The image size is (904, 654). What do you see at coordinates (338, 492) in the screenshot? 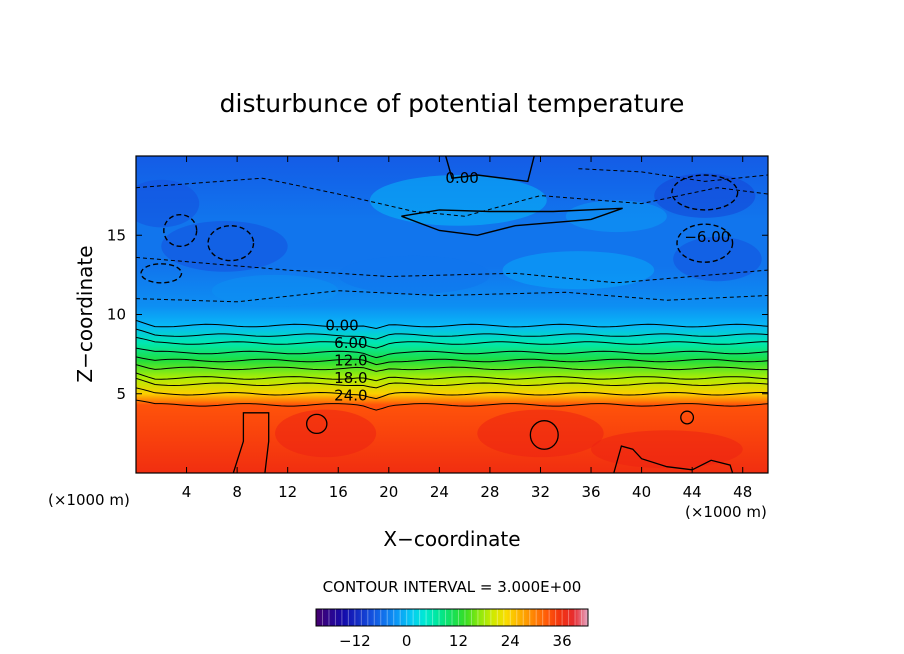
I see `x-tick-label: 16` at bounding box center [338, 492].